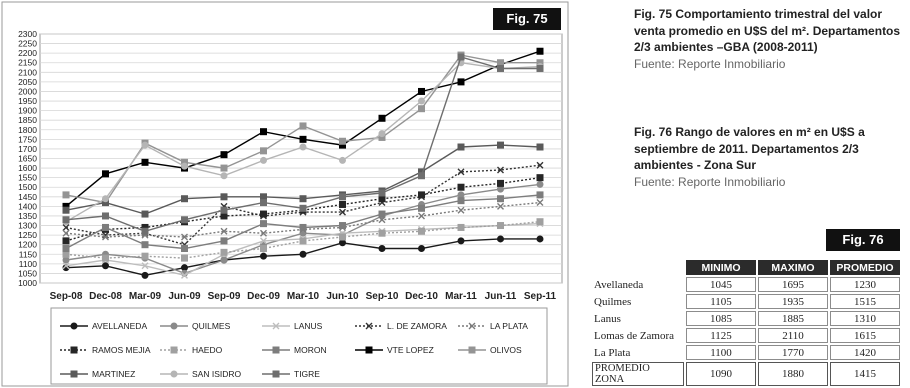  Describe the element at coordinates (382, 296) in the screenshot. I see `x-tick-label: Sep-10` at that location.